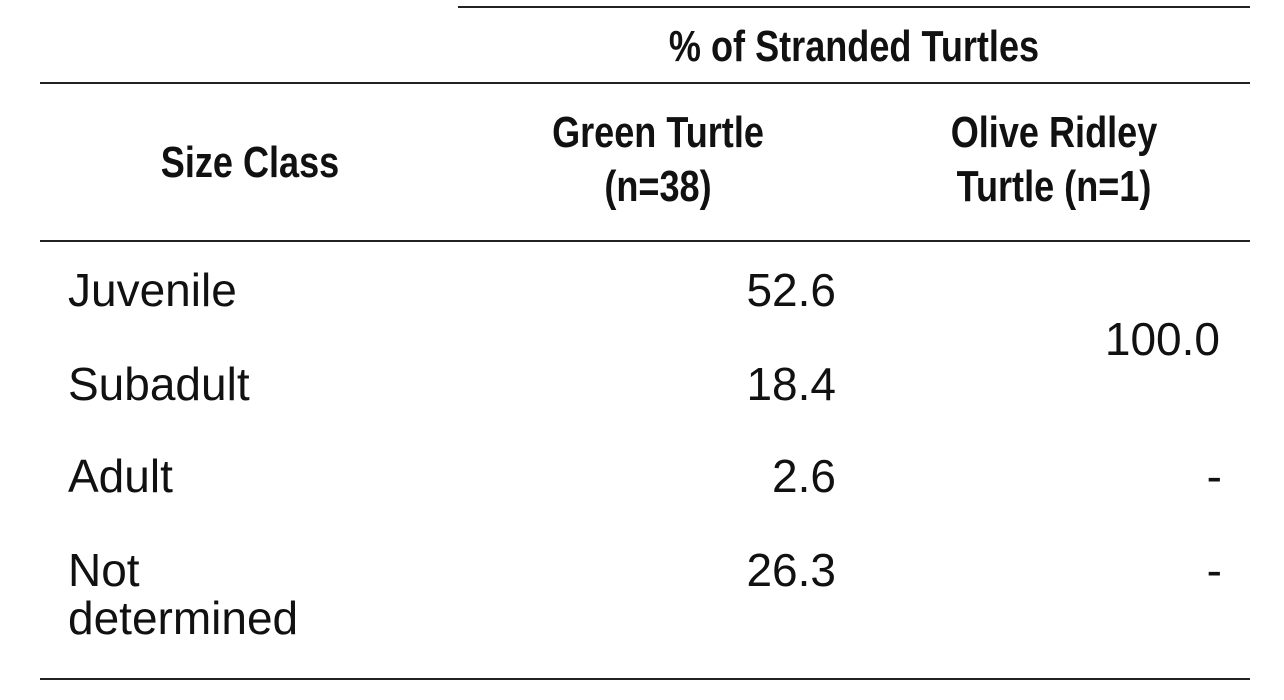 The height and width of the screenshot is (700, 1284). I want to click on column-header-green-turtle: Green Turtle (n=38), so click(658, 160).